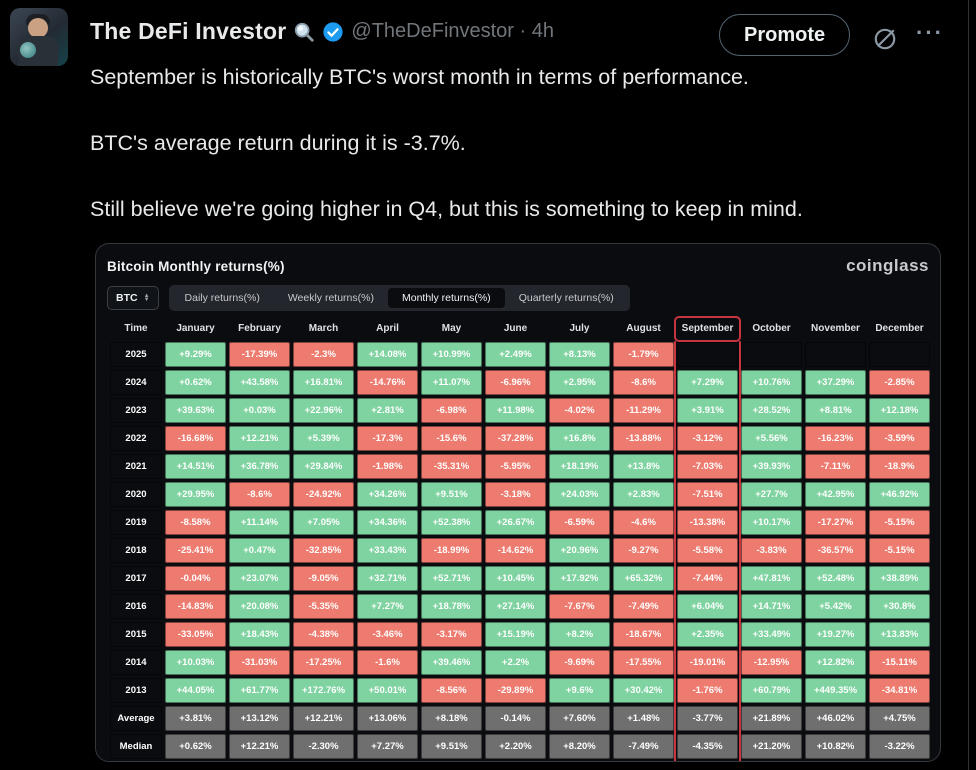 The width and height of the screenshot is (976, 770). Describe the element at coordinates (259, 550) in the screenshot. I see `return-cell: +0.47%` at that location.